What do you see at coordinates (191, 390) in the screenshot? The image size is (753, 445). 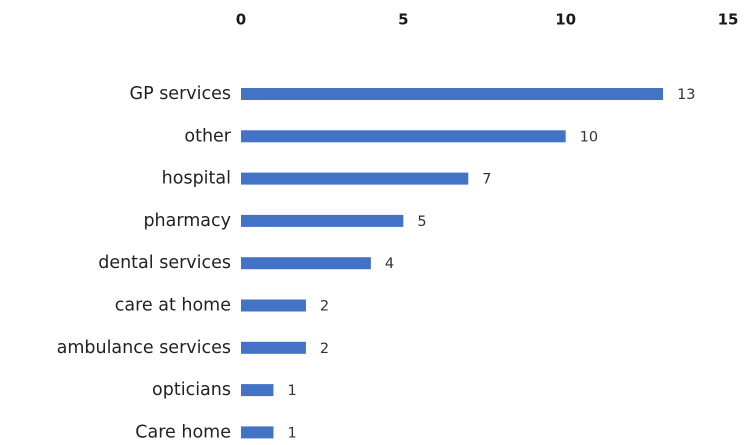 I see `category-label: opticians` at bounding box center [191, 390].